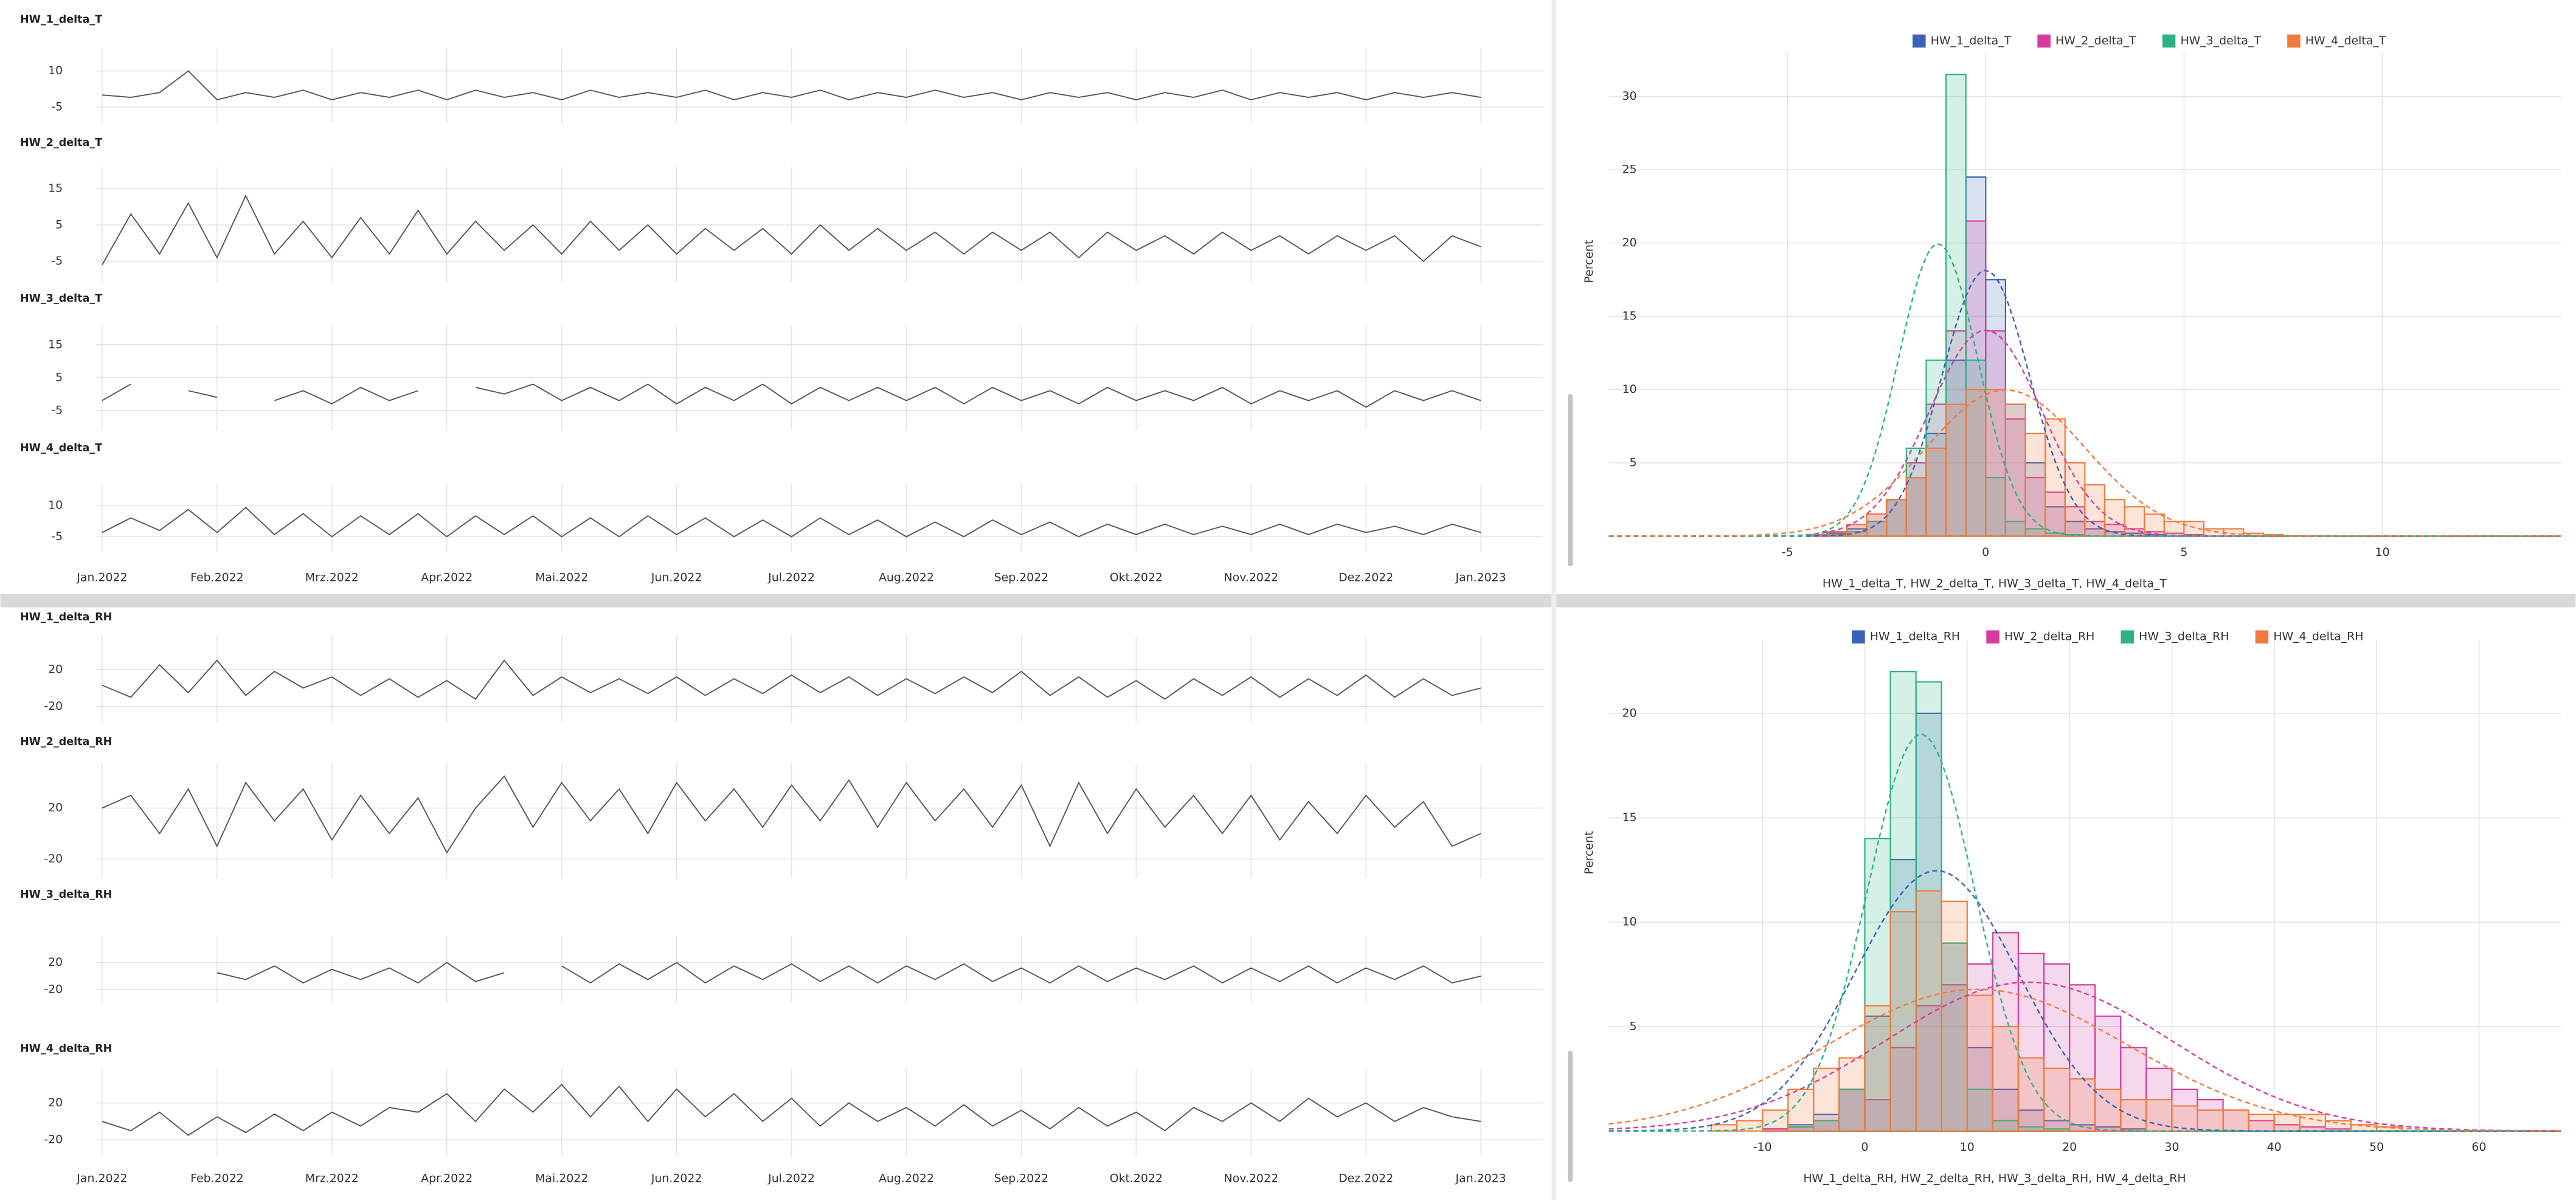  What do you see at coordinates (61, 19) in the screenshot?
I see `panel-title: HW_1_delta_T` at bounding box center [61, 19].